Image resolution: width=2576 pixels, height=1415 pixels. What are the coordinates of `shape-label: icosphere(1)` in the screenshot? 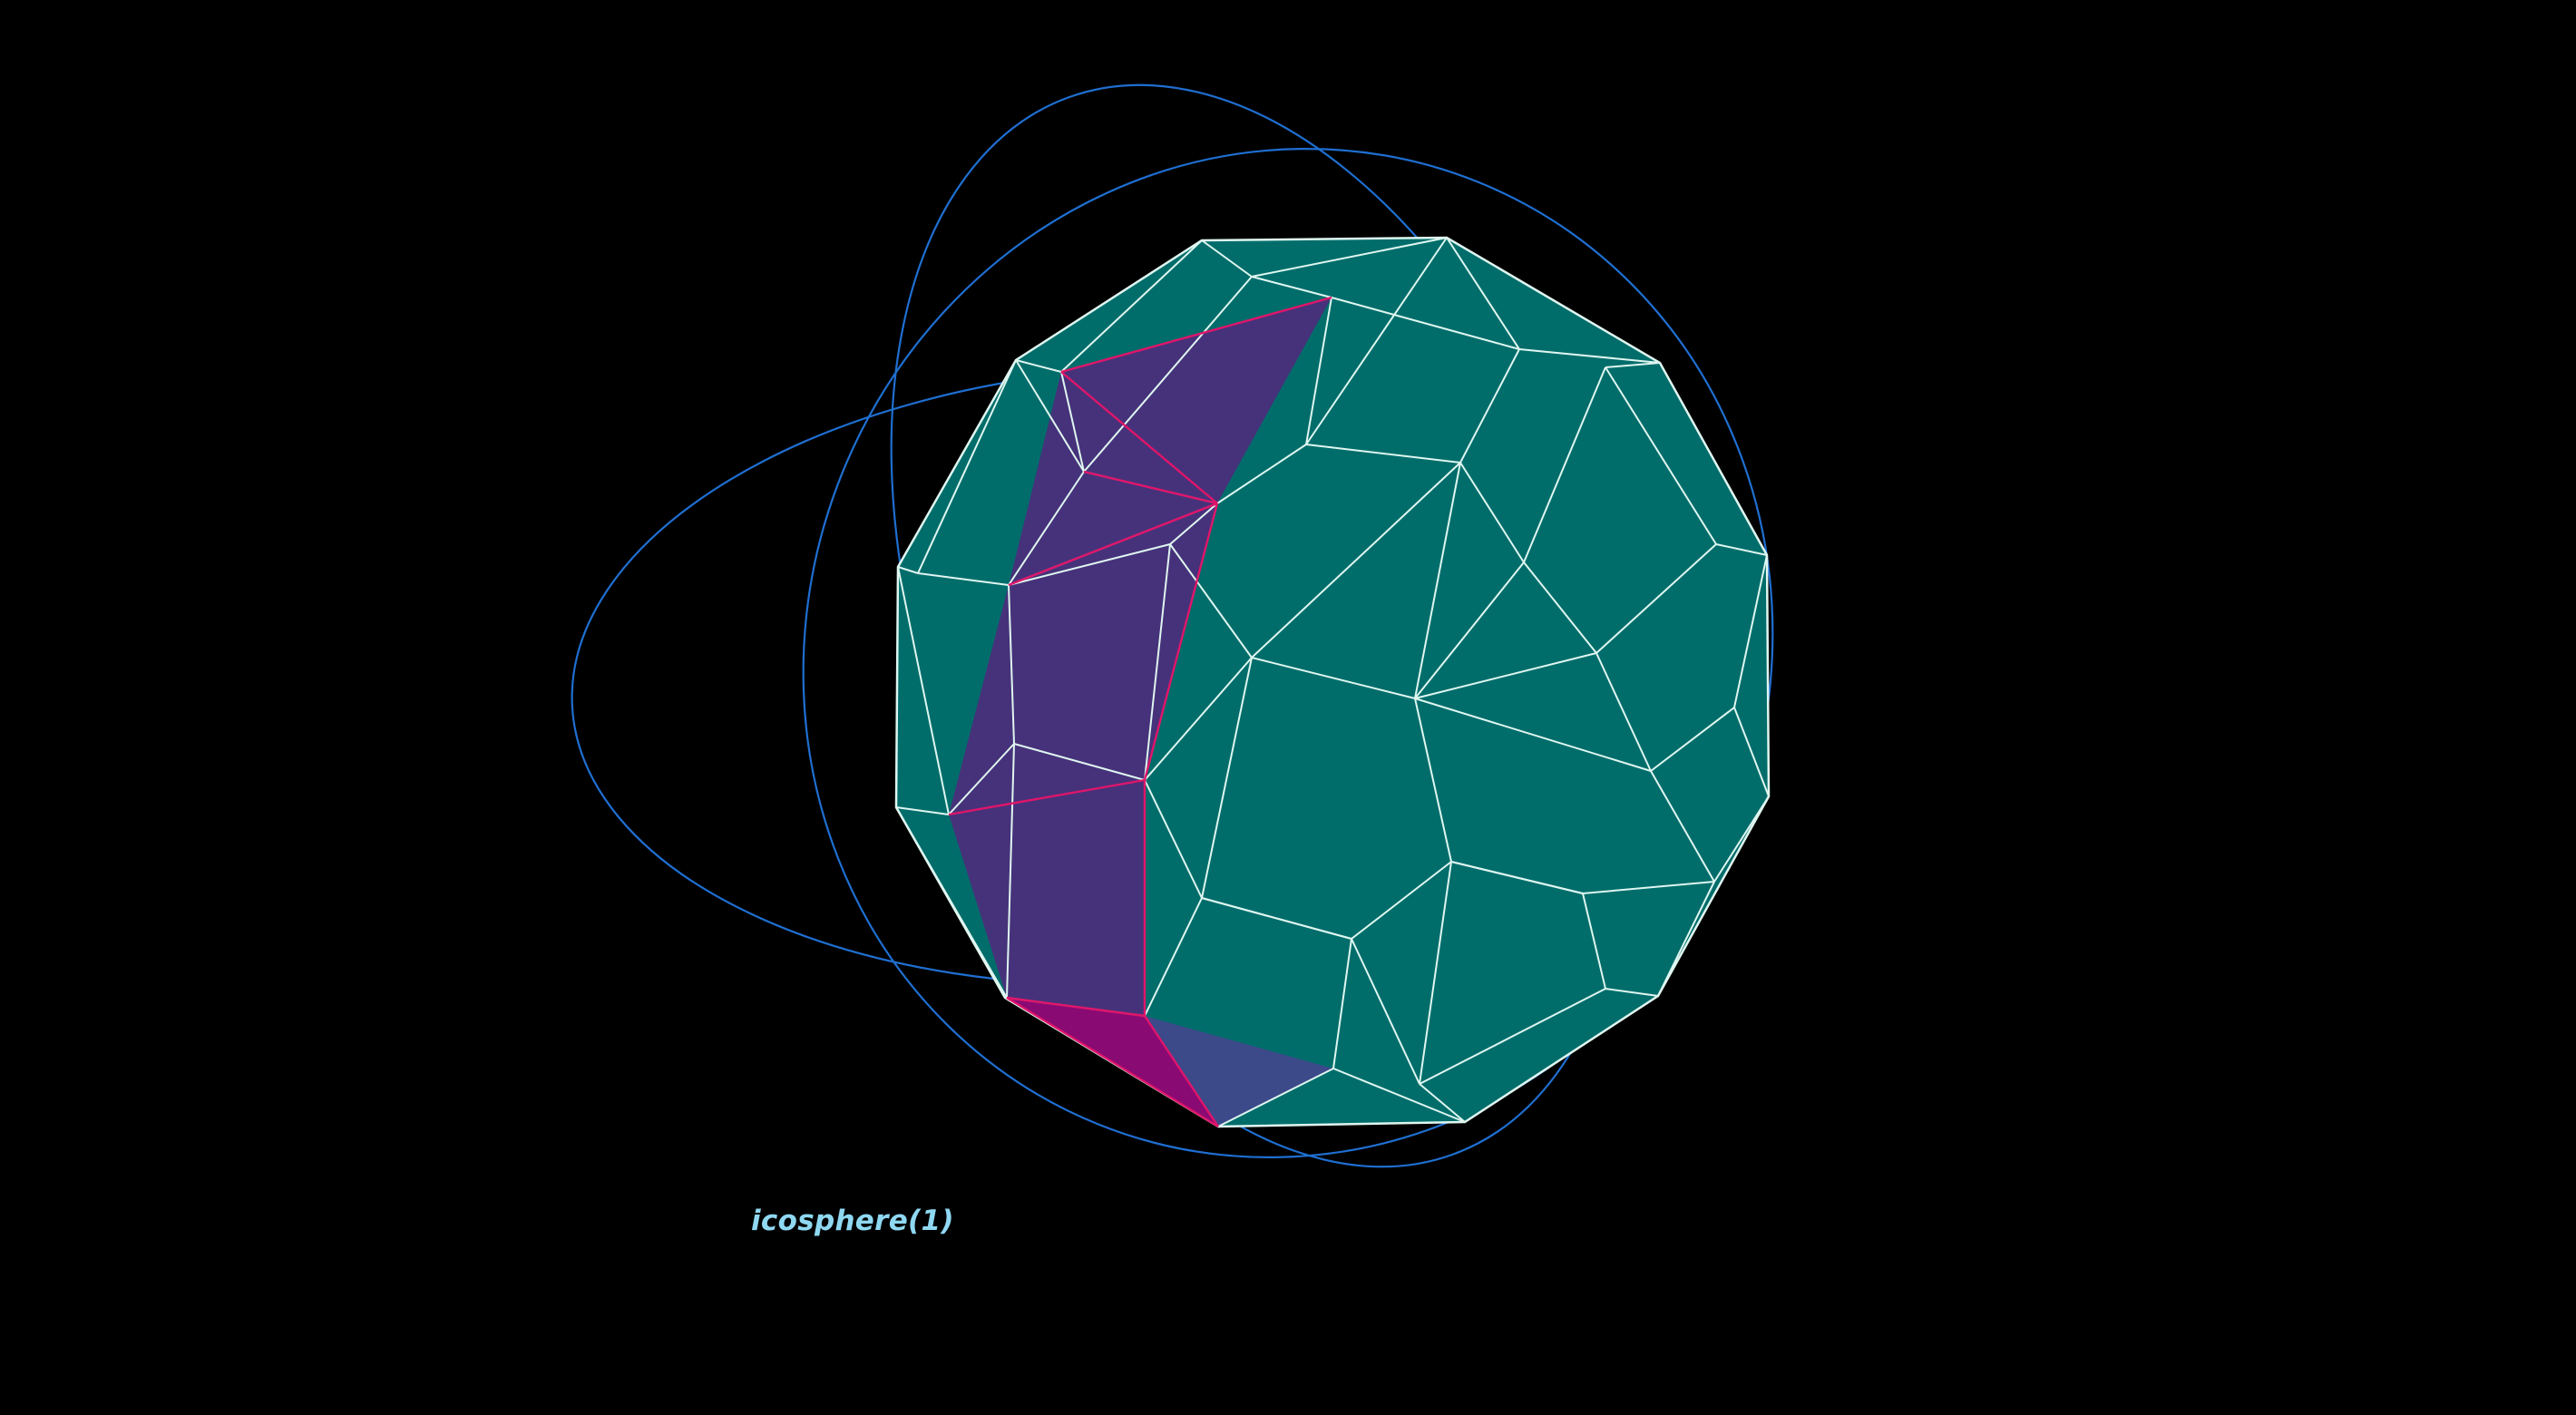 It's located at (852, 1221).